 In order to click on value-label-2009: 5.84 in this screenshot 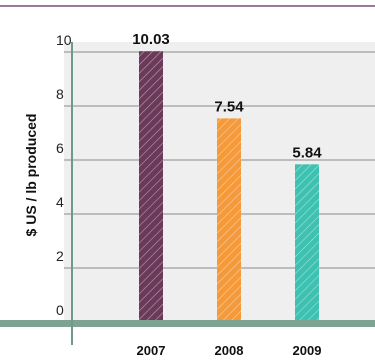, I will do `click(307, 152)`.